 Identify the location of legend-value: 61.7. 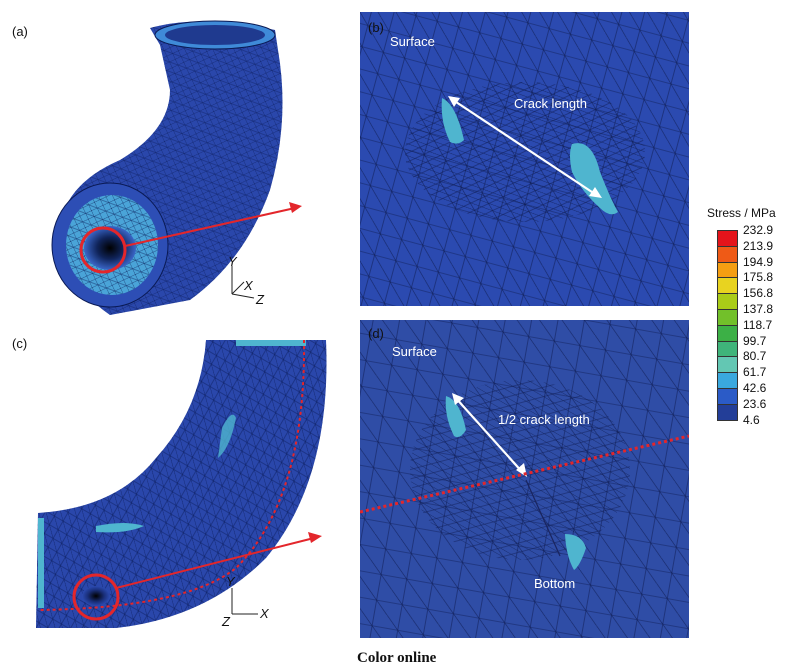
(755, 372).